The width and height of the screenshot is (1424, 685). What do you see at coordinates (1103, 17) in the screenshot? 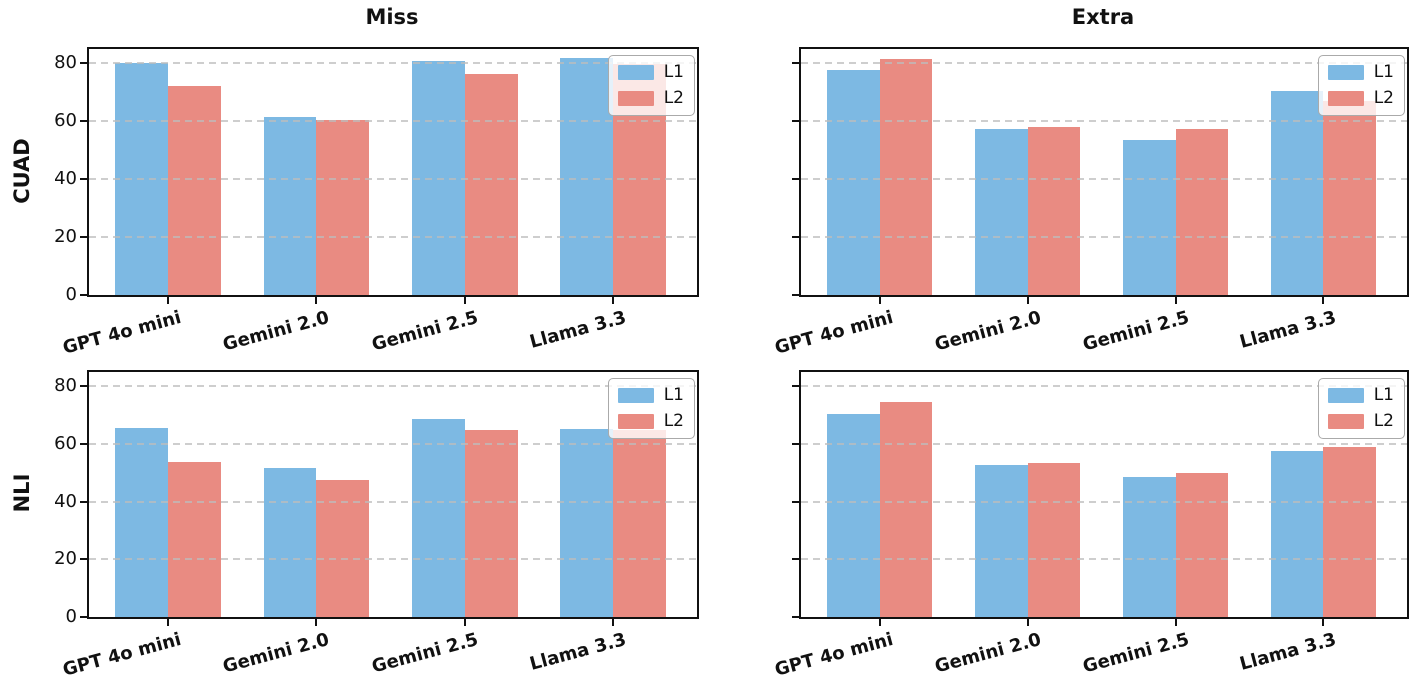
I see `column-title-extra: Extra` at bounding box center [1103, 17].